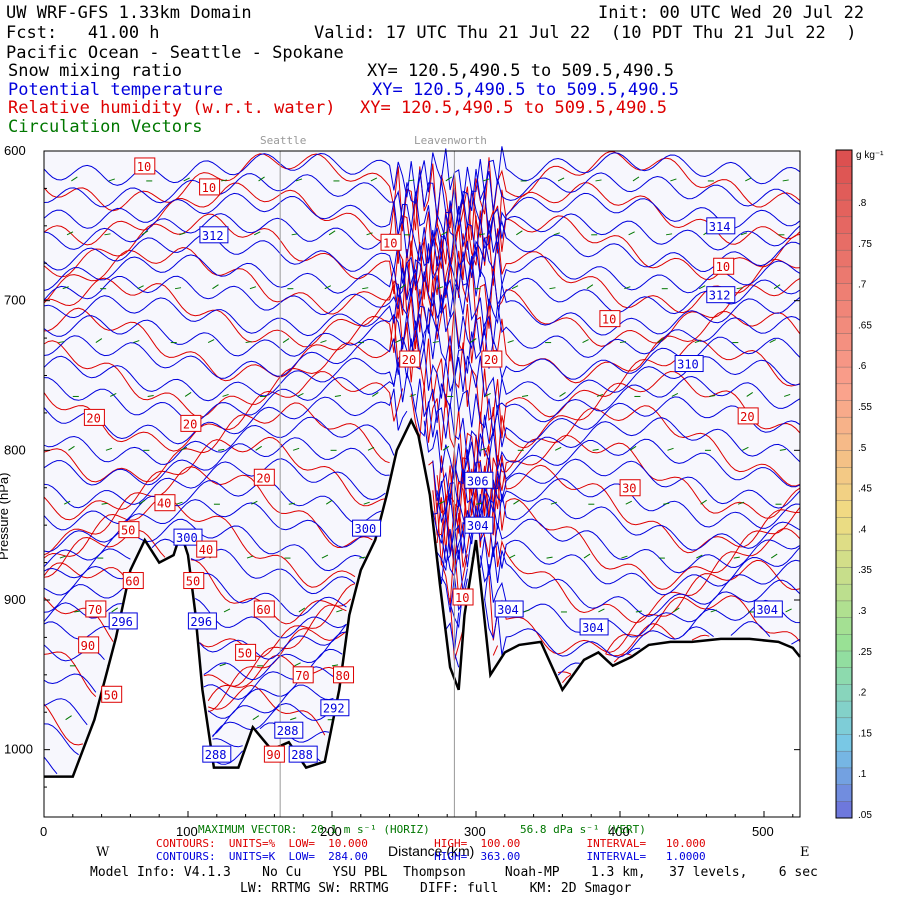 The width and height of the screenshot is (900, 900). Describe the element at coordinates (862, 366) in the screenshot. I see `colorbar-label: .6` at that location.